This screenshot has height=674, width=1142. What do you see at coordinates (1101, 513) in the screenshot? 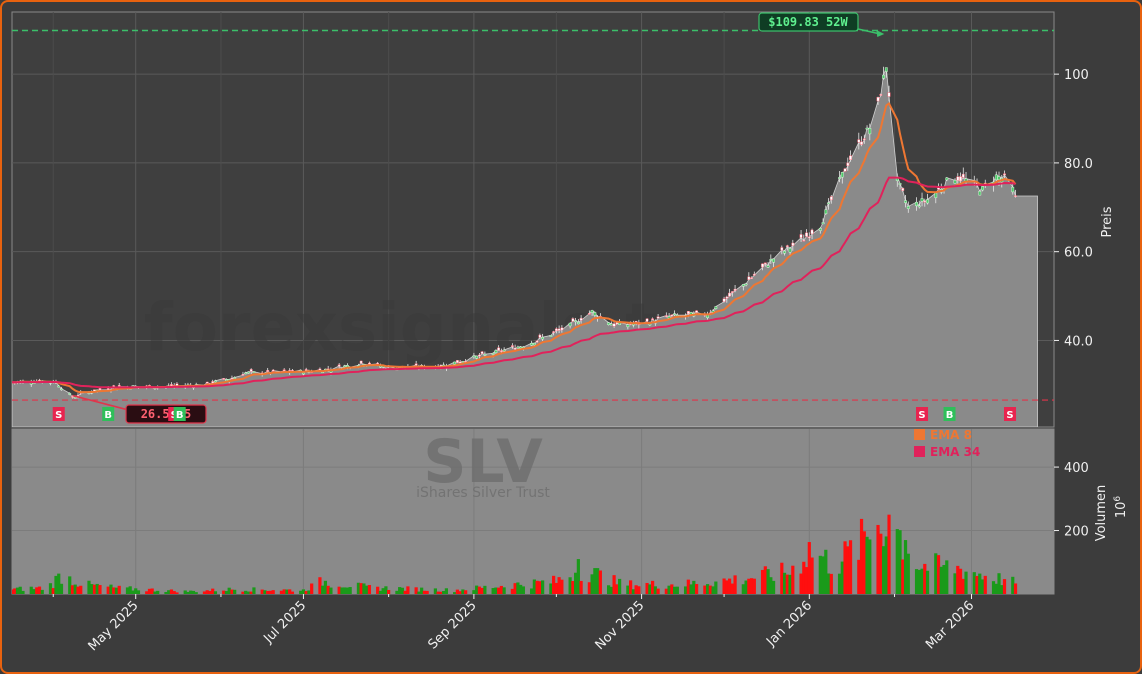
I see `volume-axis-label: Volumen` at bounding box center [1101, 513].